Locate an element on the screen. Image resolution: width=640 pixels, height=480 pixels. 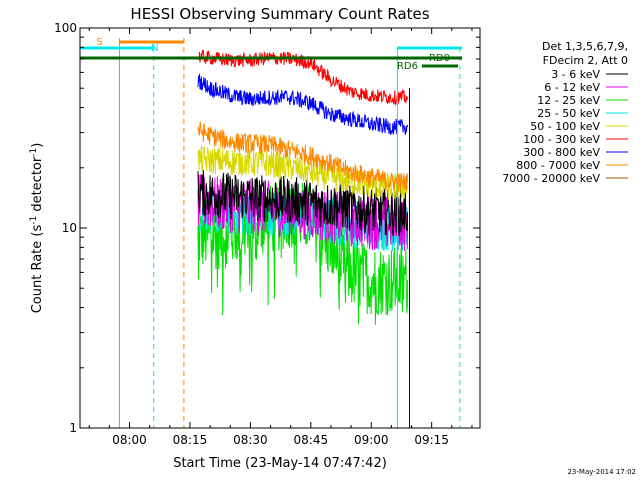
footer-date: 23-May-2014 17:02 is located at coordinates (601, 472).